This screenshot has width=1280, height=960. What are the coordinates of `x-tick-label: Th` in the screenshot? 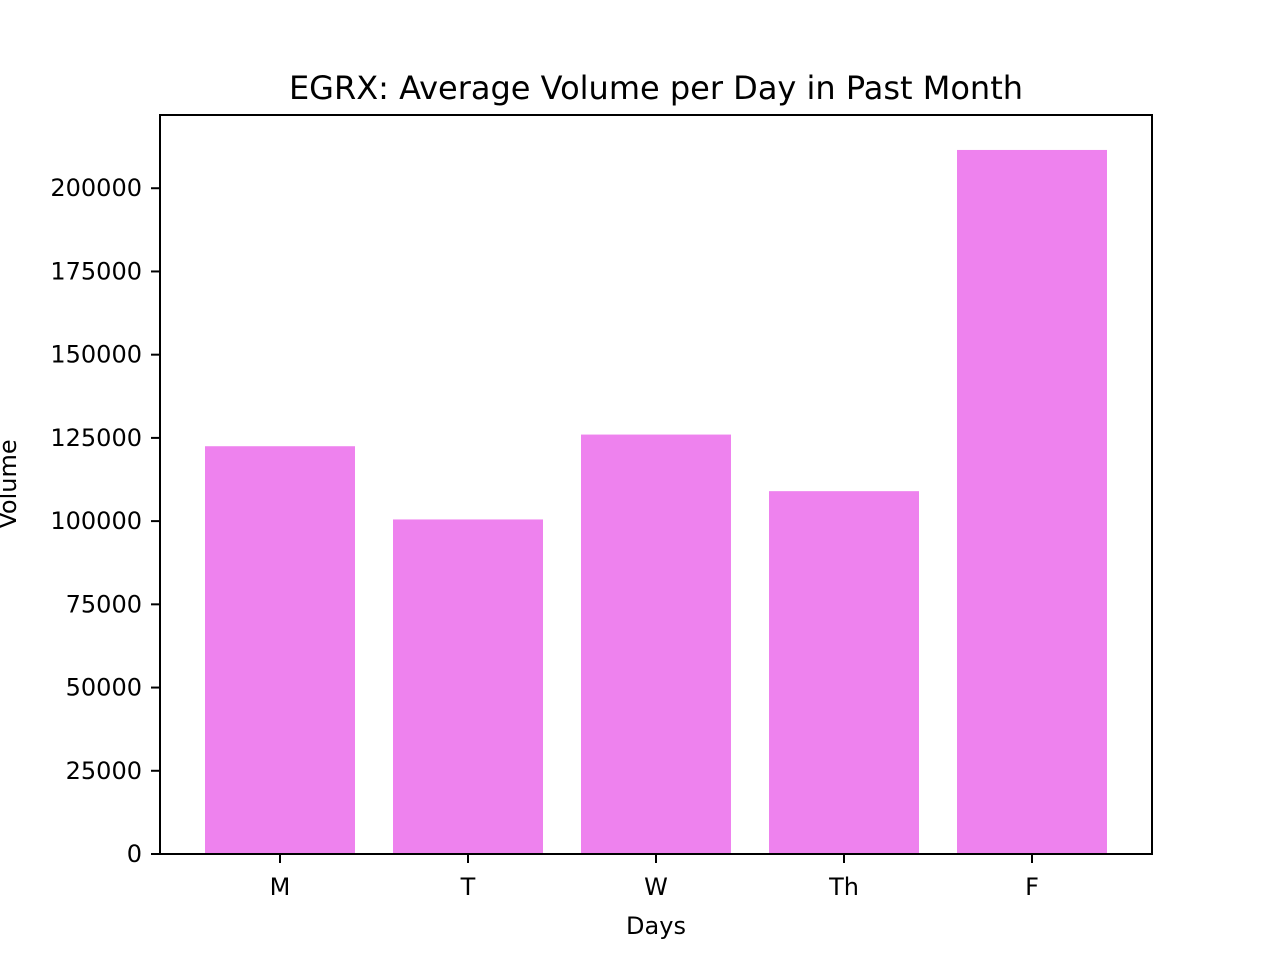 It's located at (843, 887).